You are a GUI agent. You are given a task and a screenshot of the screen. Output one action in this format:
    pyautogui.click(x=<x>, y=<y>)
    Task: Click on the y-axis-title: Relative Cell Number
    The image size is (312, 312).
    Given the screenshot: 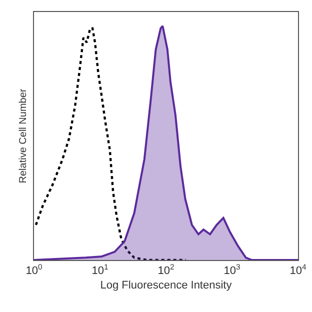 What is the action you would take?
    pyautogui.click(x=23, y=136)
    